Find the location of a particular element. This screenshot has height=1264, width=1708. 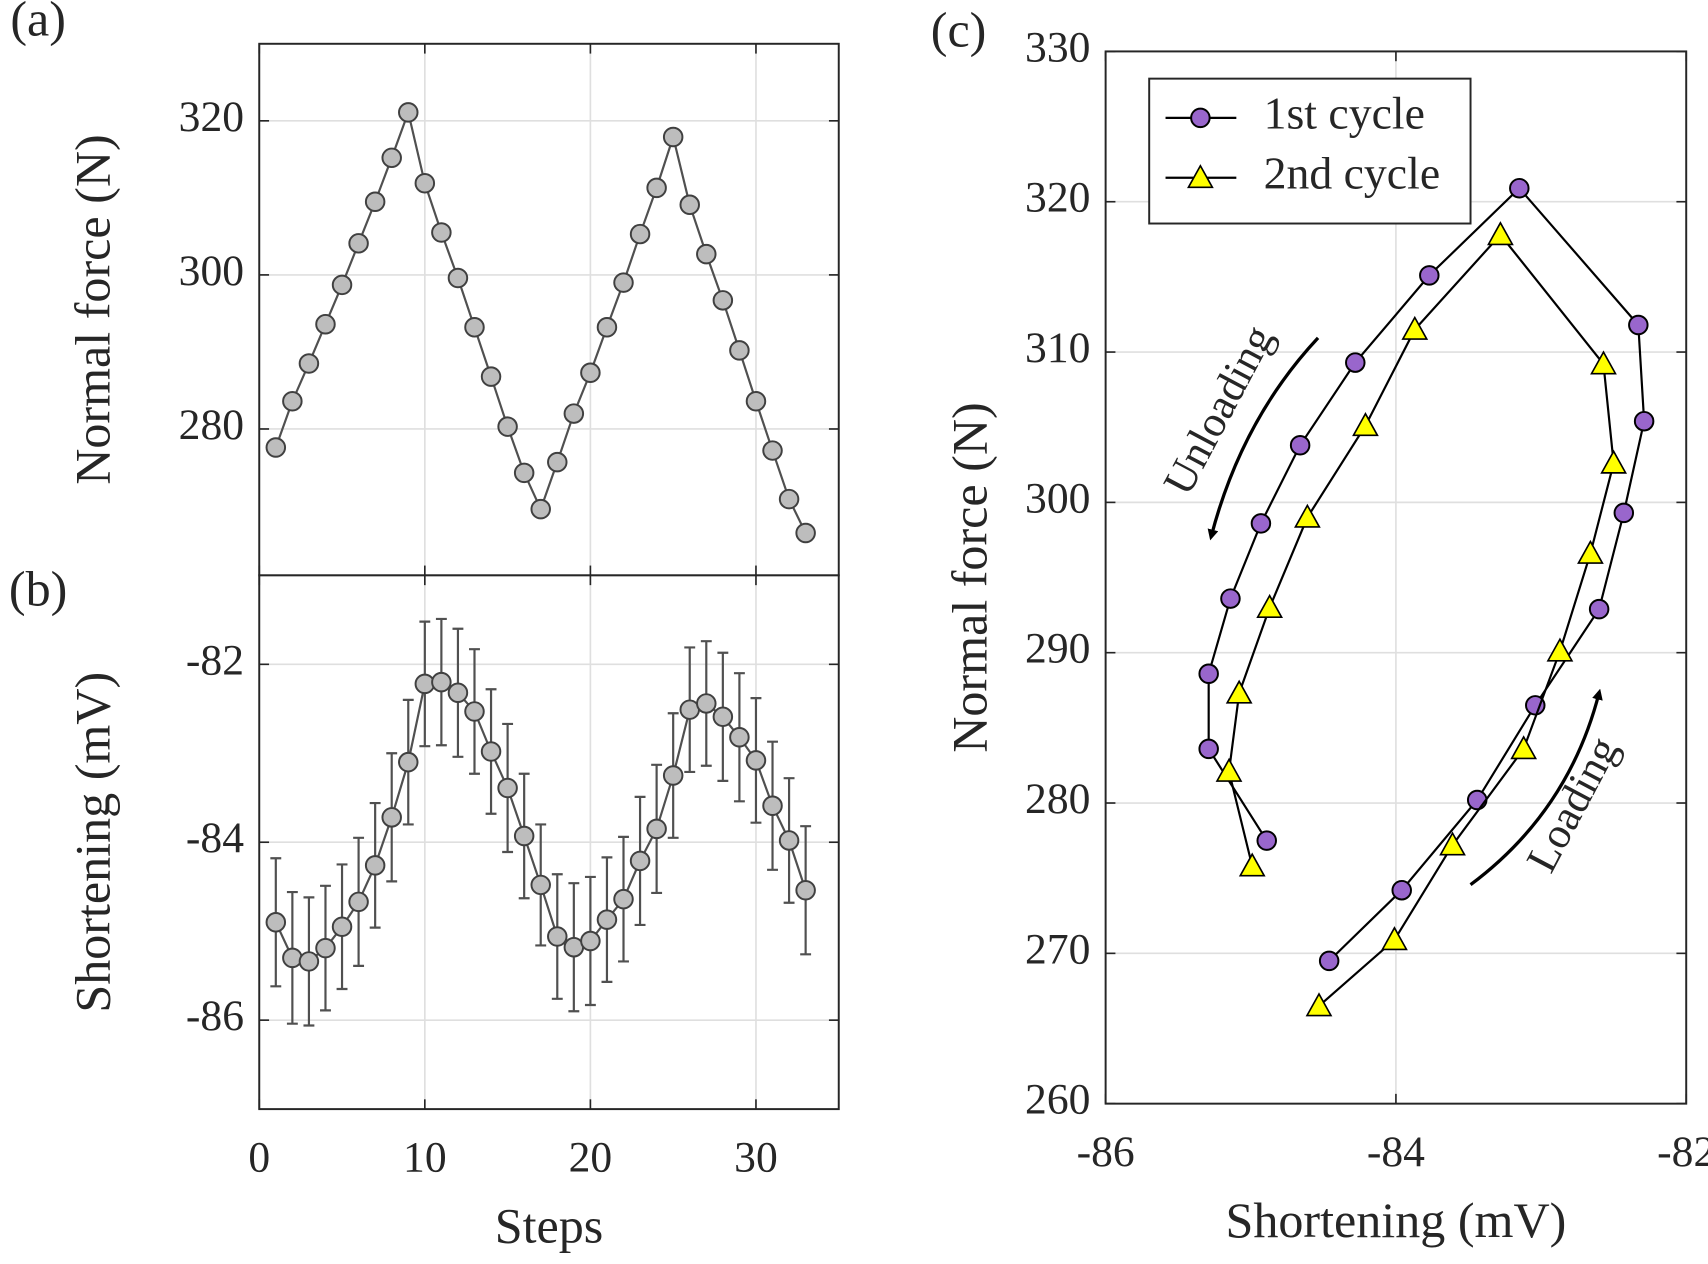

legend-label: 1st cycle is located at coordinates (1344, 112).